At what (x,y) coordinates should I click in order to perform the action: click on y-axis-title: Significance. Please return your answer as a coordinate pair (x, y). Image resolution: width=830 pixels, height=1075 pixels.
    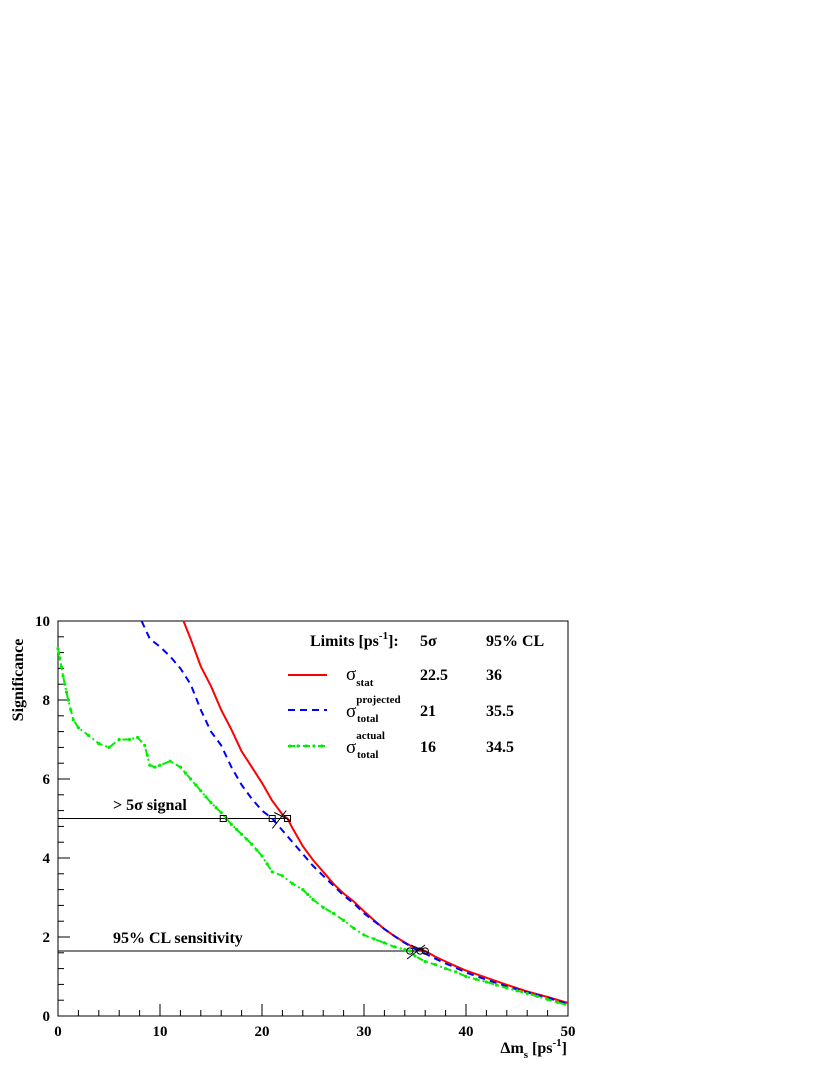
    Looking at the image, I should click on (18, 680).